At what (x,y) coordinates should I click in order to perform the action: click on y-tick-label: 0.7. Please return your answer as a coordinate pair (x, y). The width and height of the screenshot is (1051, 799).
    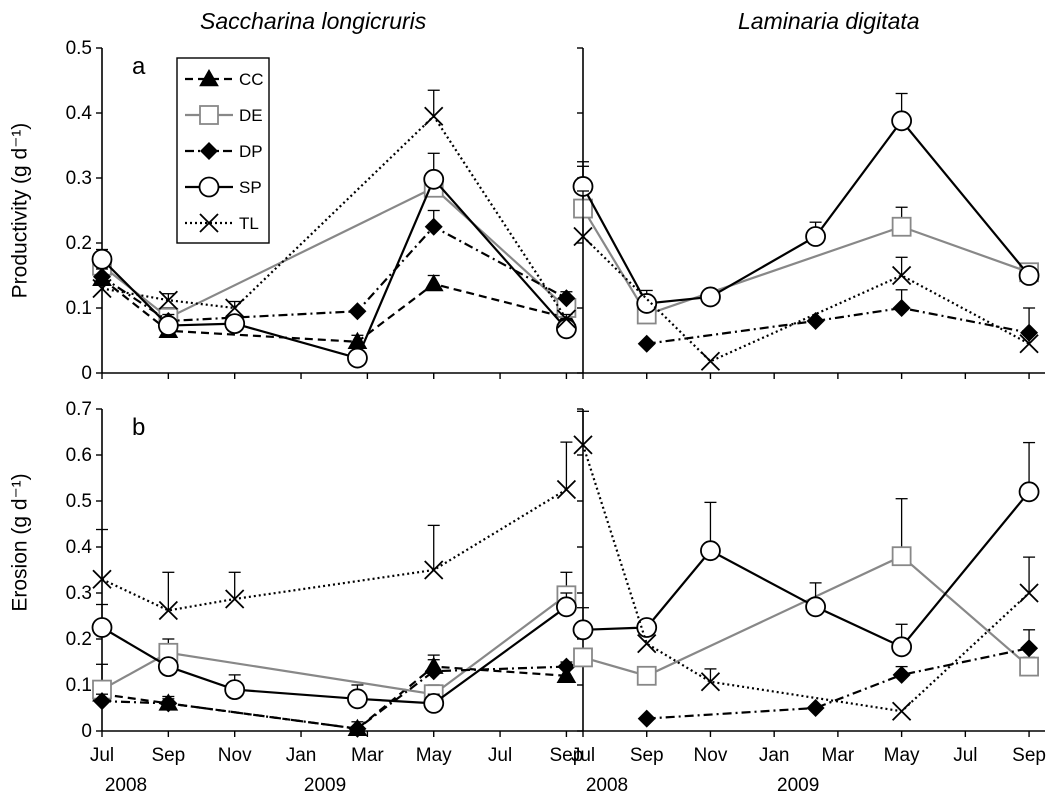
    Looking at the image, I should click on (79, 409).